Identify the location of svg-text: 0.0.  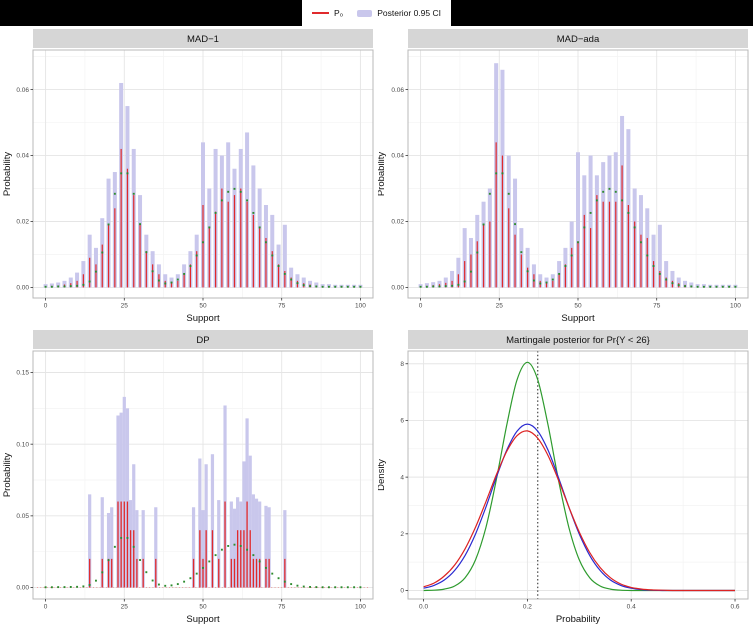
(423, 607).